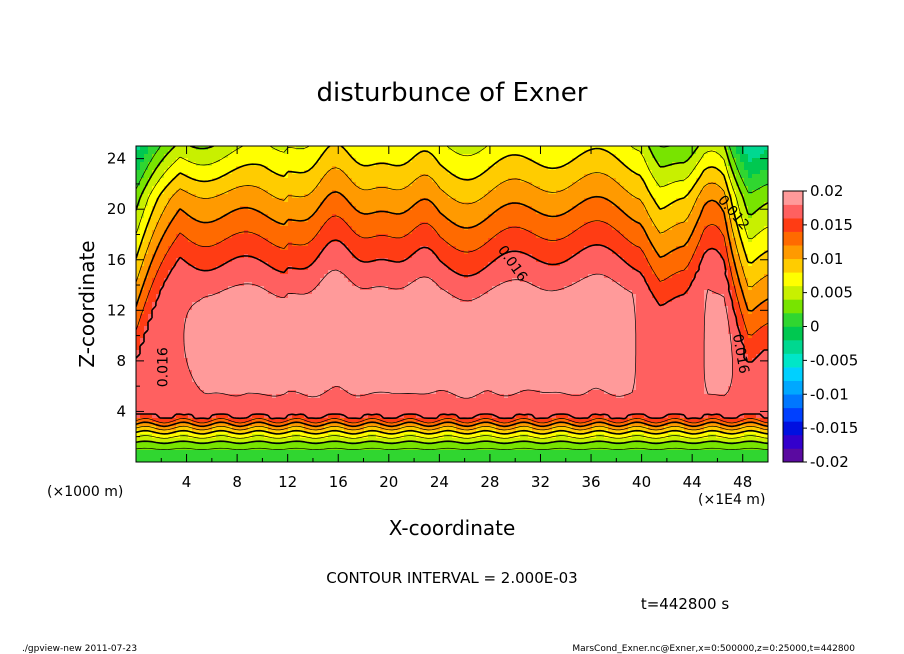 The height and width of the screenshot is (654, 904). What do you see at coordinates (641, 482) in the screenshot?
I see `x-tick-label: 40` at bounding box center [641, 482].